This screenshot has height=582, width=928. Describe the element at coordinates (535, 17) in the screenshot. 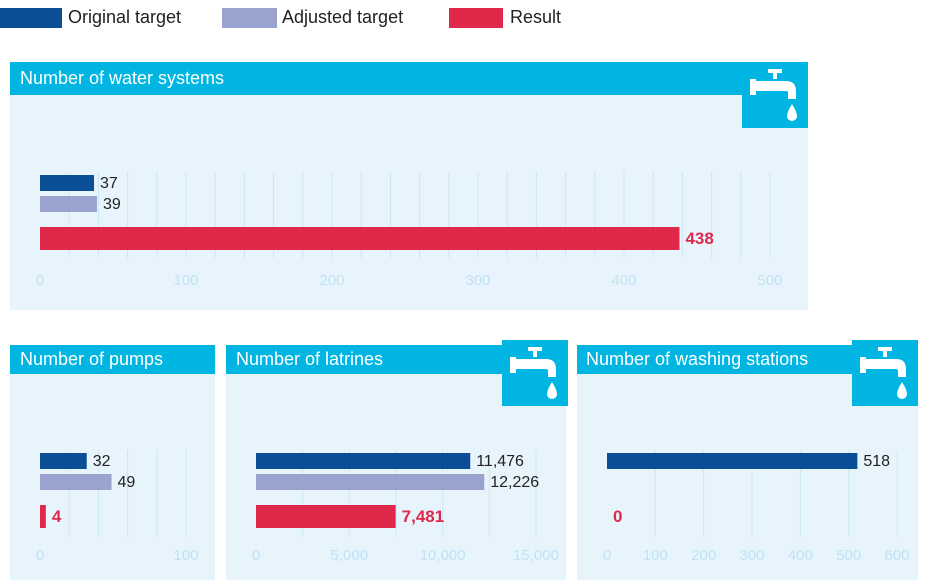

I see `legend-label: Result` at that location.